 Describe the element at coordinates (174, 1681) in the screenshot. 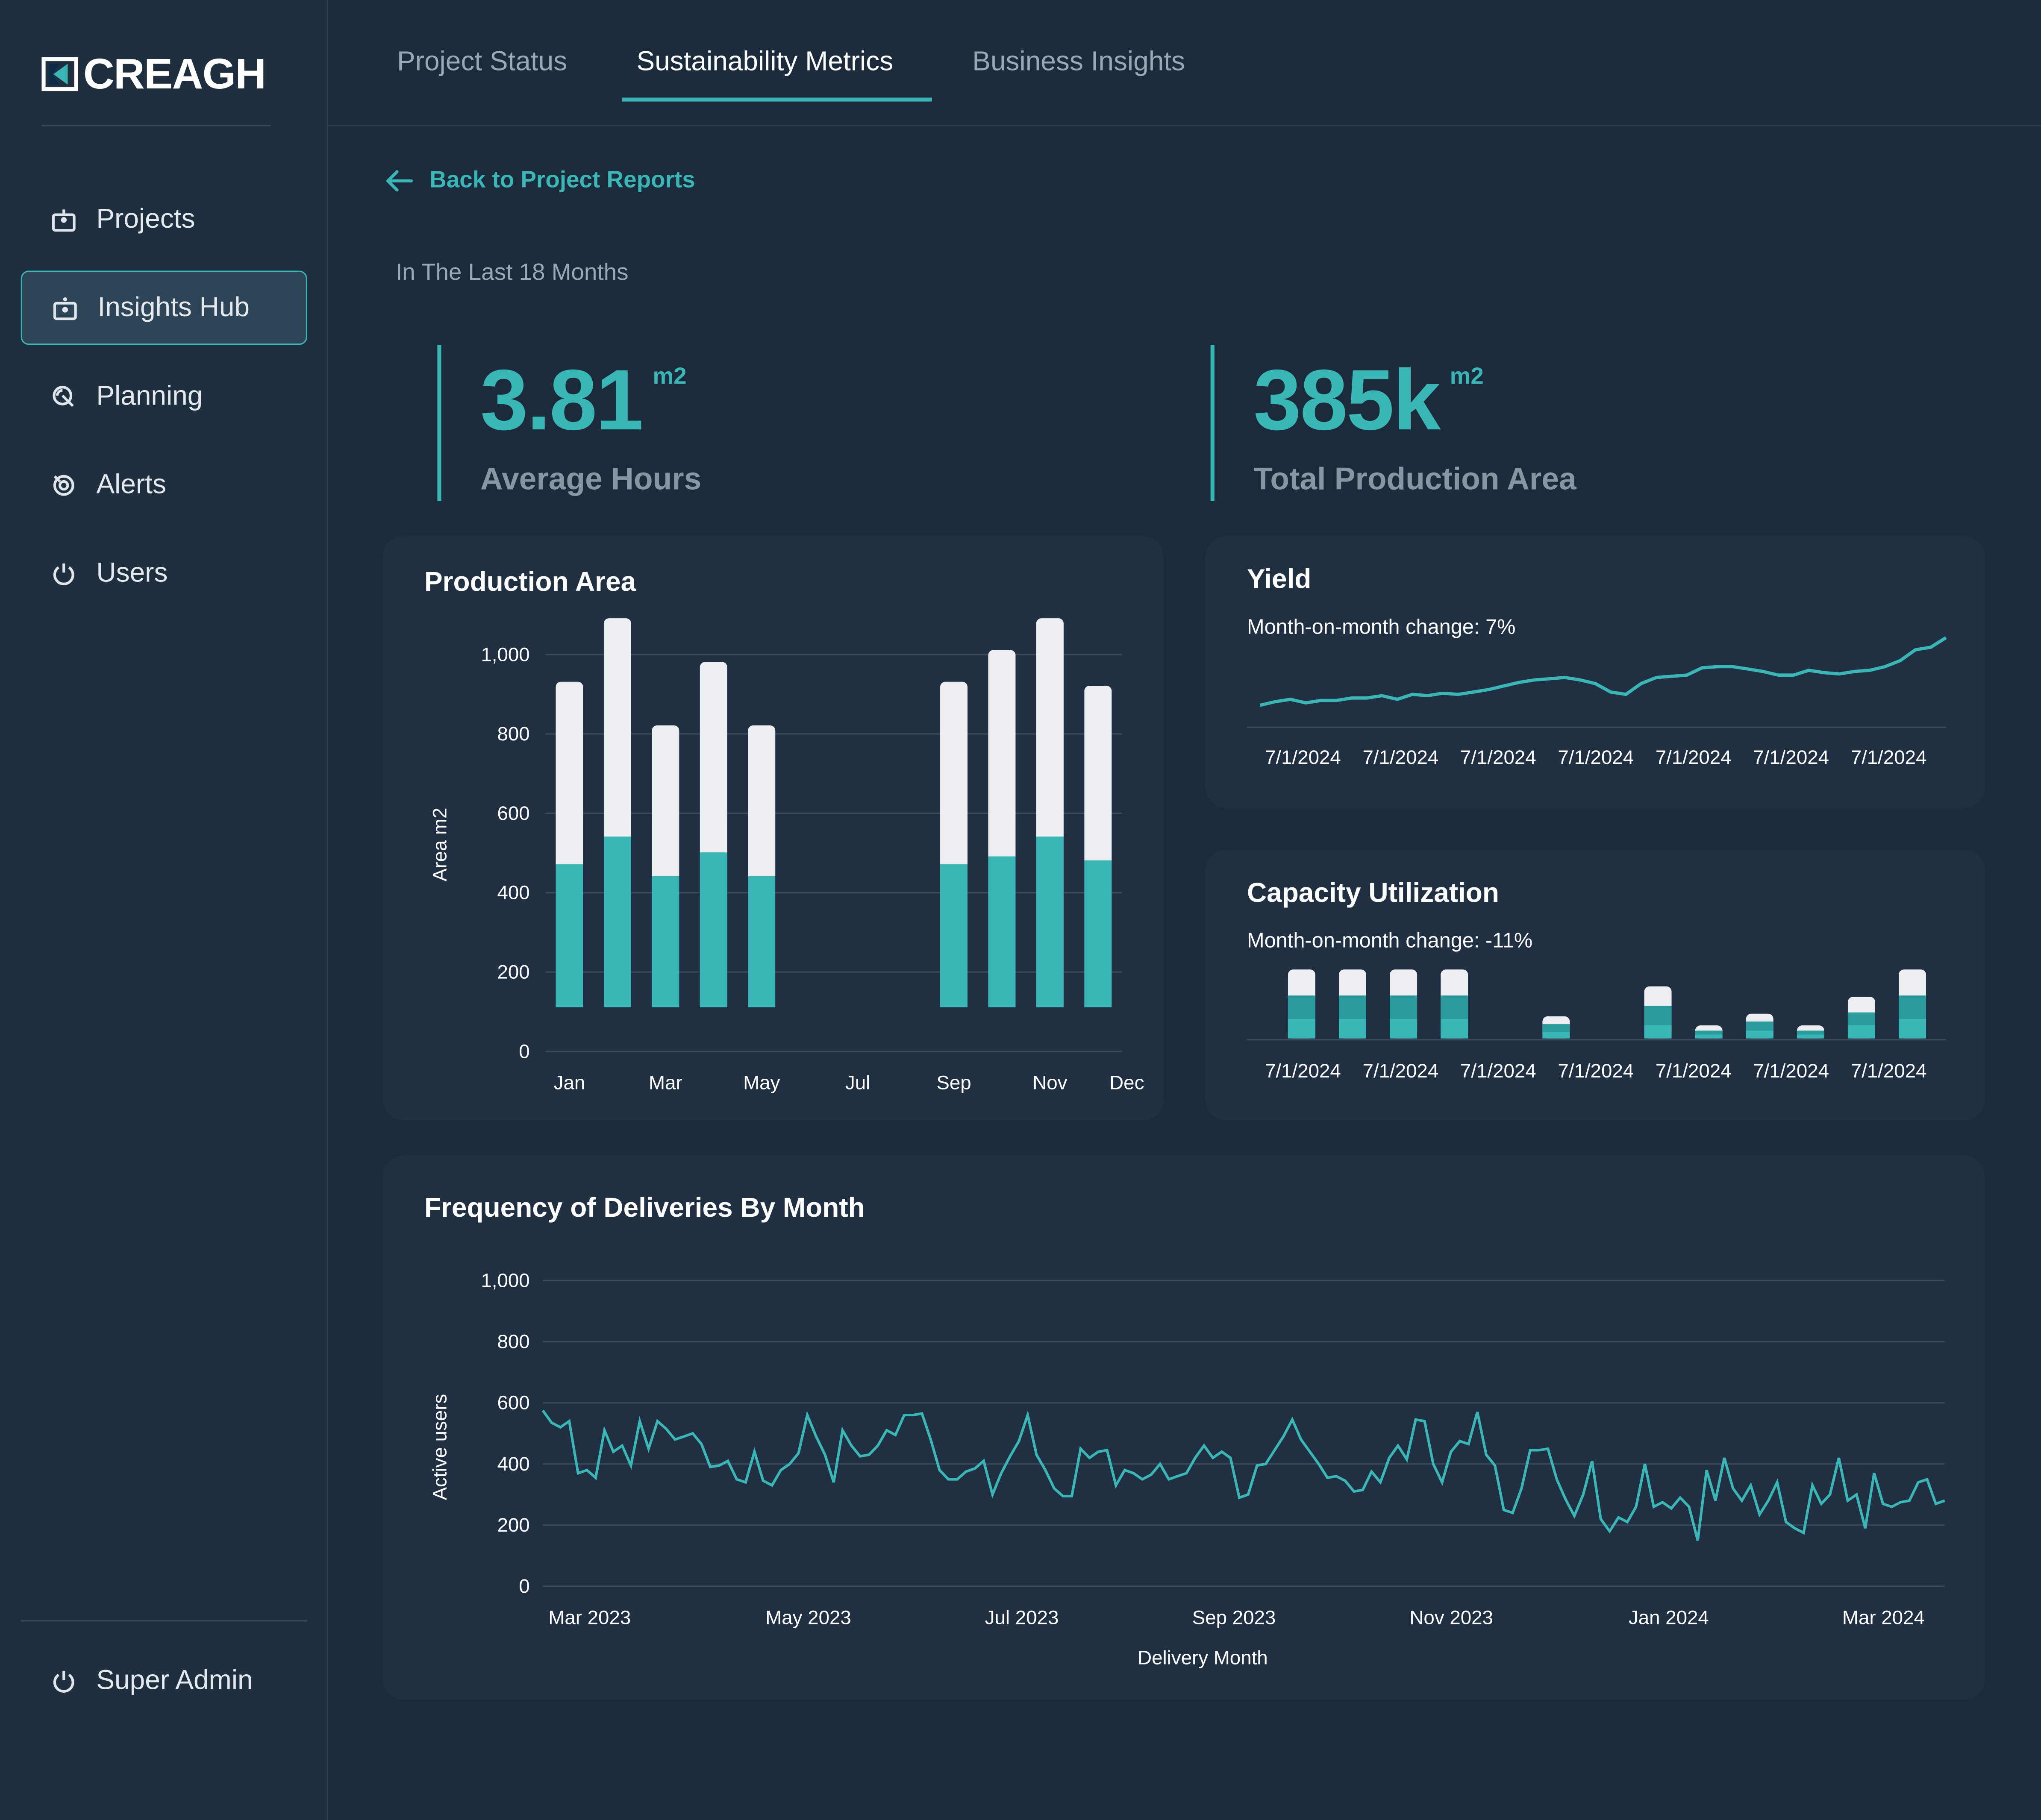

I see `super-admin-label: Super Admin` at that location.